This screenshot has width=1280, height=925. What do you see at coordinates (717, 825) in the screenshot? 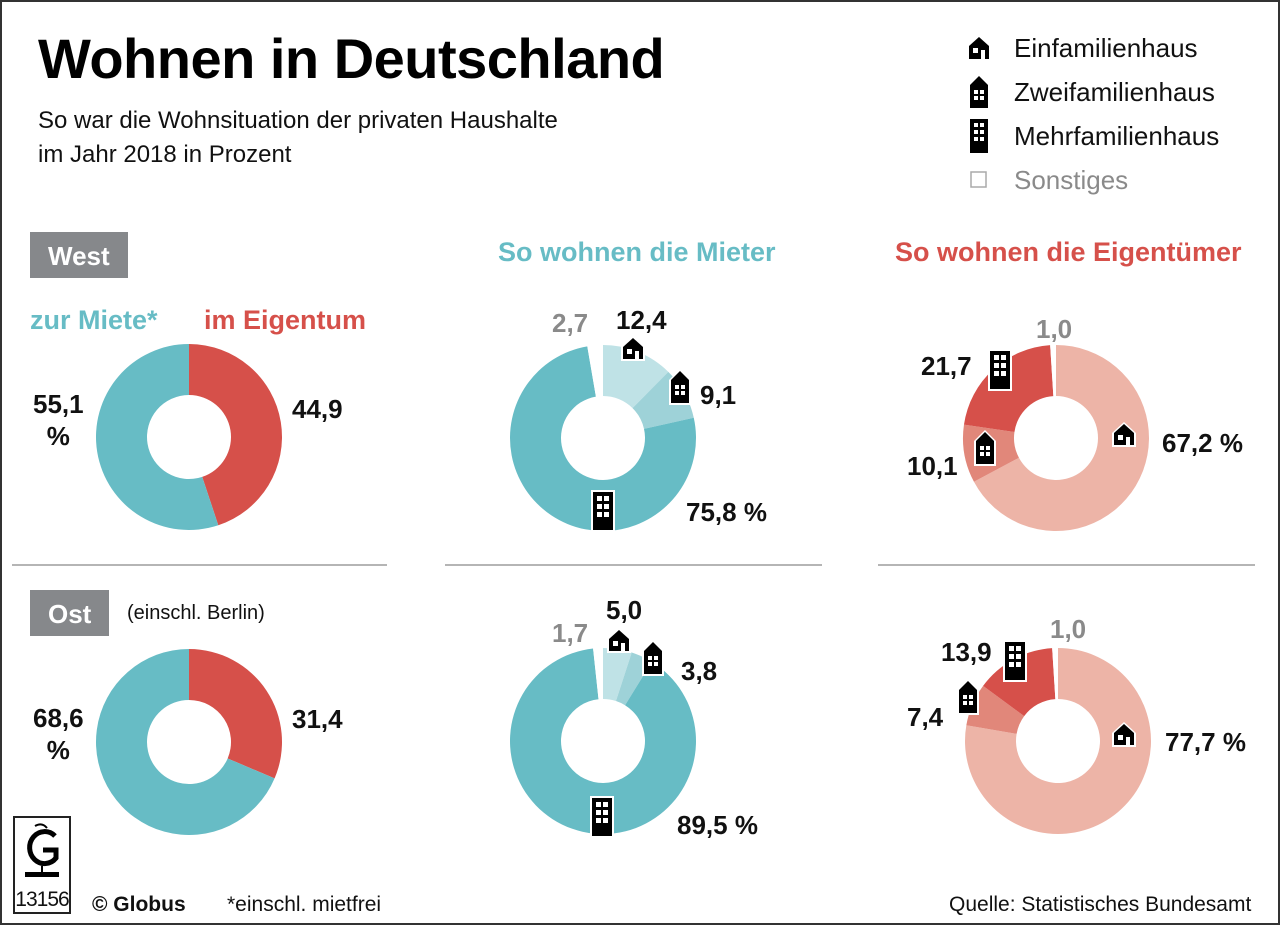
I see `value-label-ost-mieter-mehrfamilienhaus: 89,5 %` at bounding box center [717, 825].